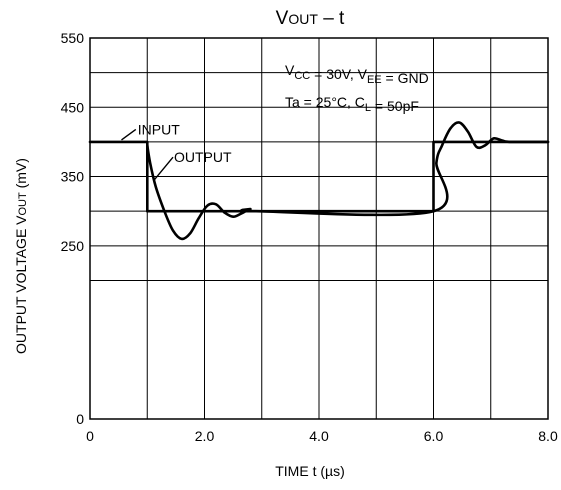 The height and width of the screenshot is (490, 561). I want to click on y-tick-label: 450, so click(73, 107).